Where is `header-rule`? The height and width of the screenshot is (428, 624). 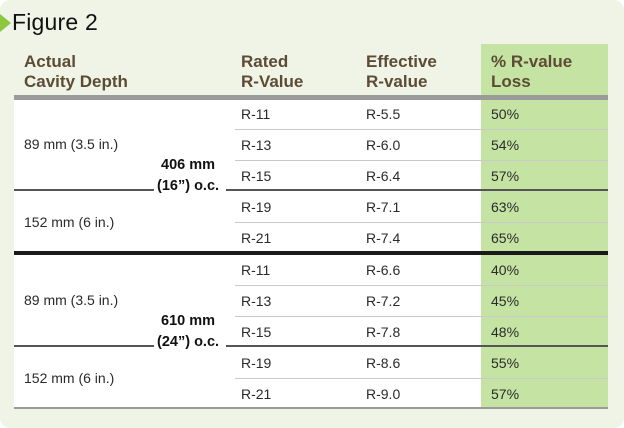 header-rule is located at coordinates (311, 97).